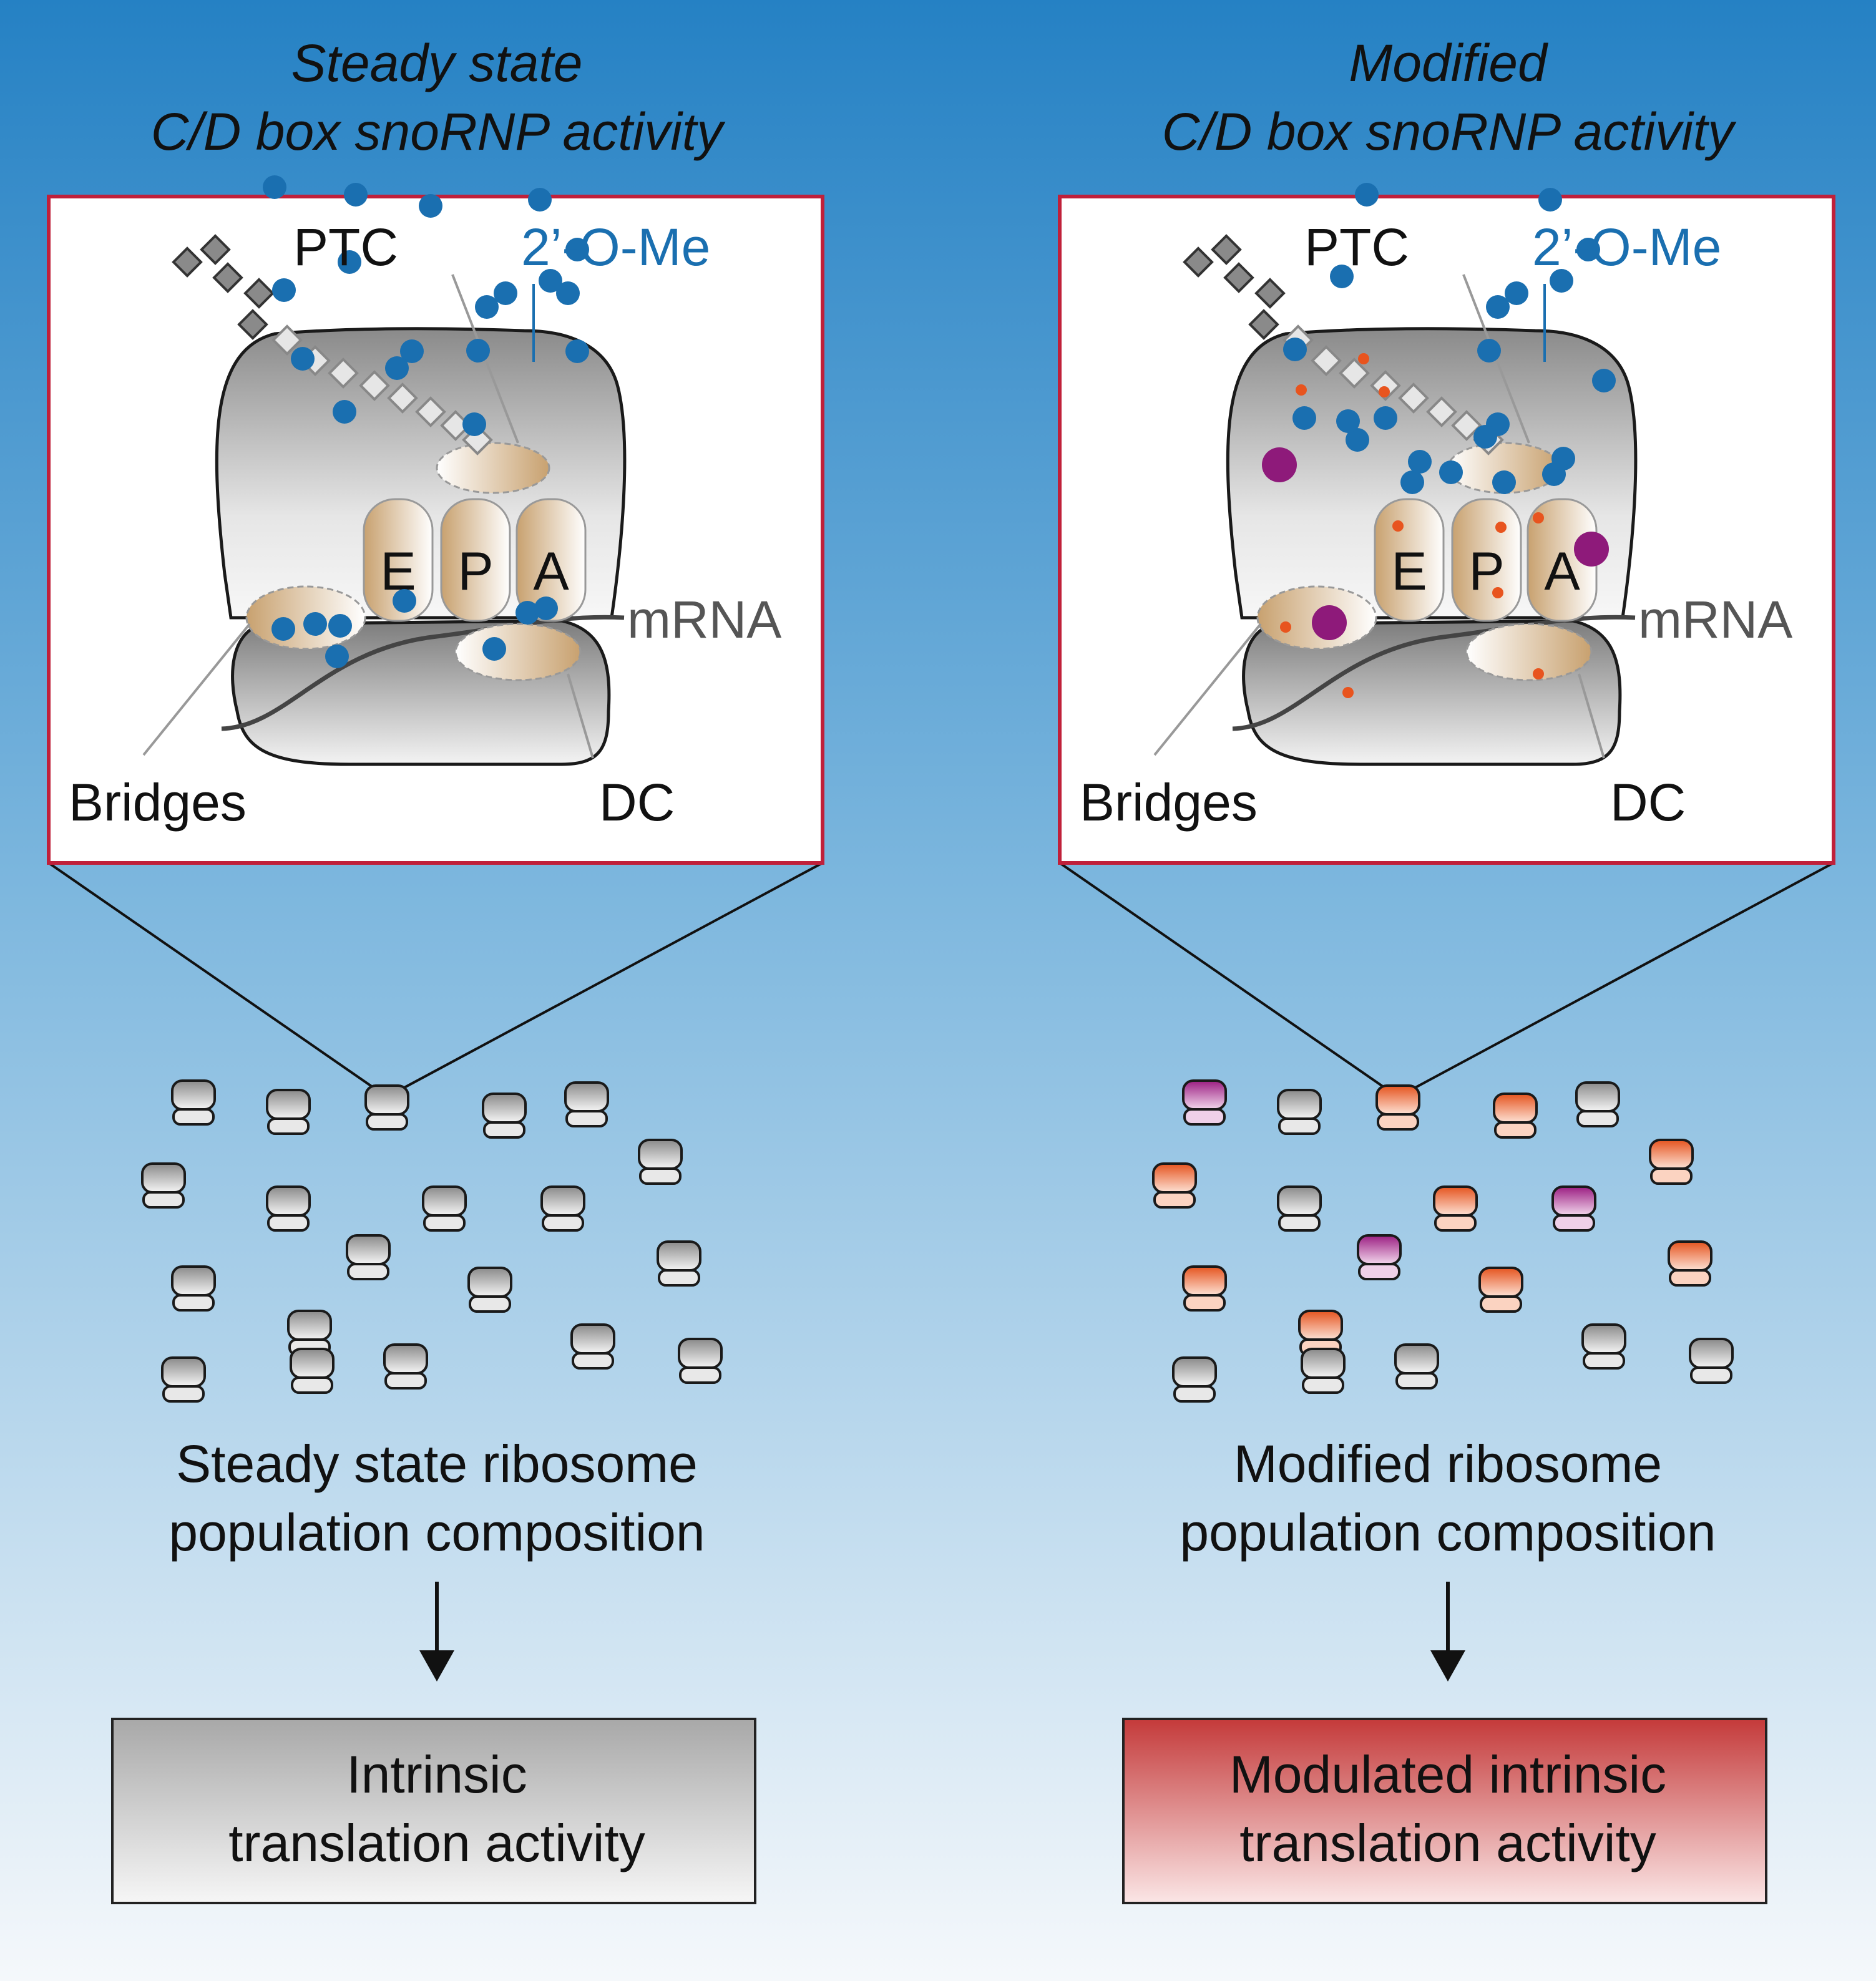 Image resolution: width=1876 pixels, height=1981 pixels. What do you see at coordinates (1444, 1811) in the screenshot?
I see `outcome-box` at bounding box center [1444, 1811].